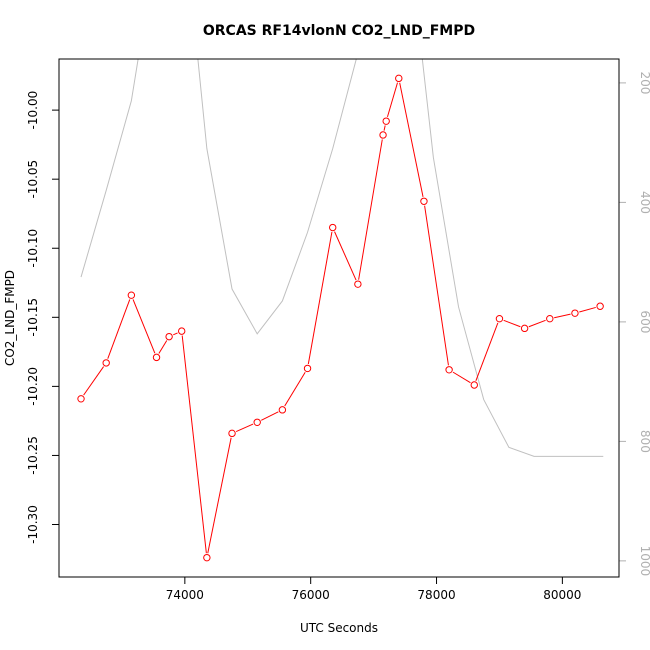 This screenshot has width=650, height=650. I want to click on y2-tick-label: 1000, so click(644, 561).